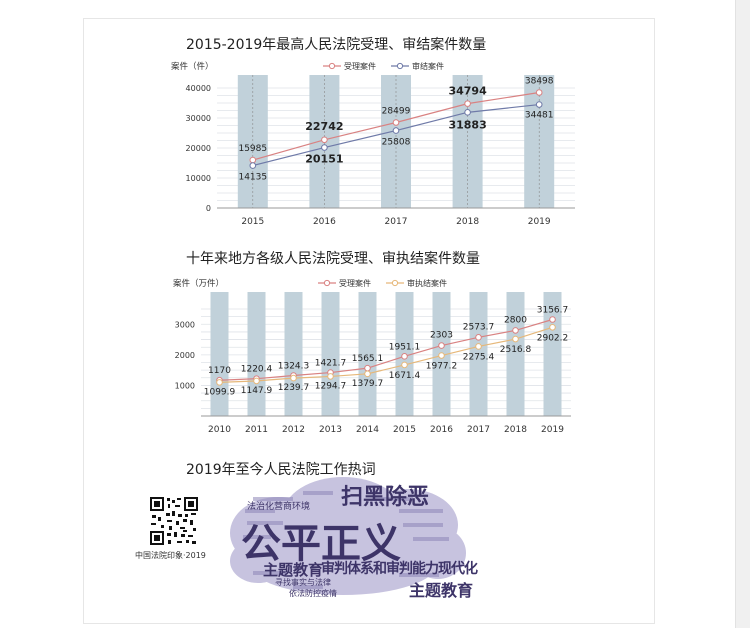  Describe the element at coordinates (405, 376) in the screenshot. I see `data-label: 1671.4` at that location.